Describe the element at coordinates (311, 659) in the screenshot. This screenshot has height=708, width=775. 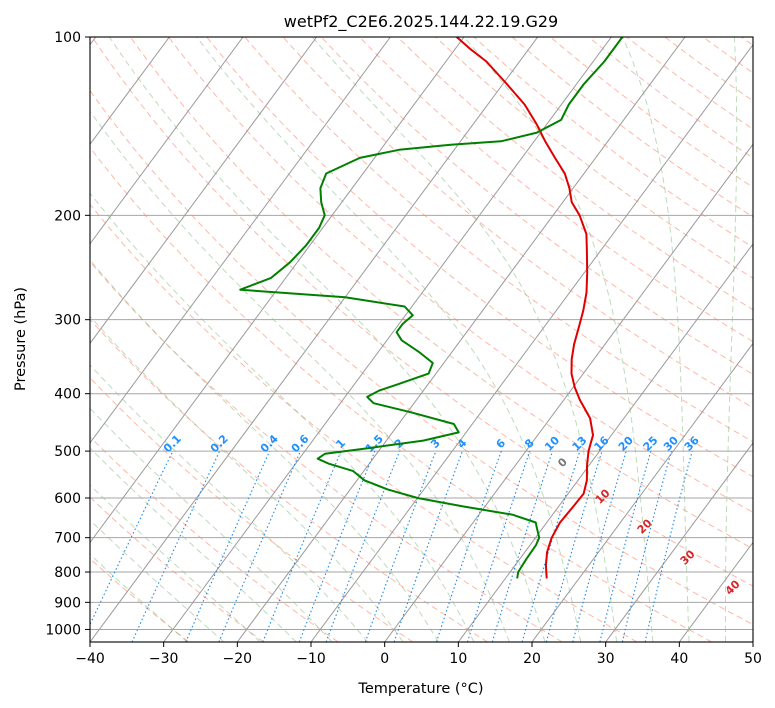
I see `x-tick-label: −10` at that location.